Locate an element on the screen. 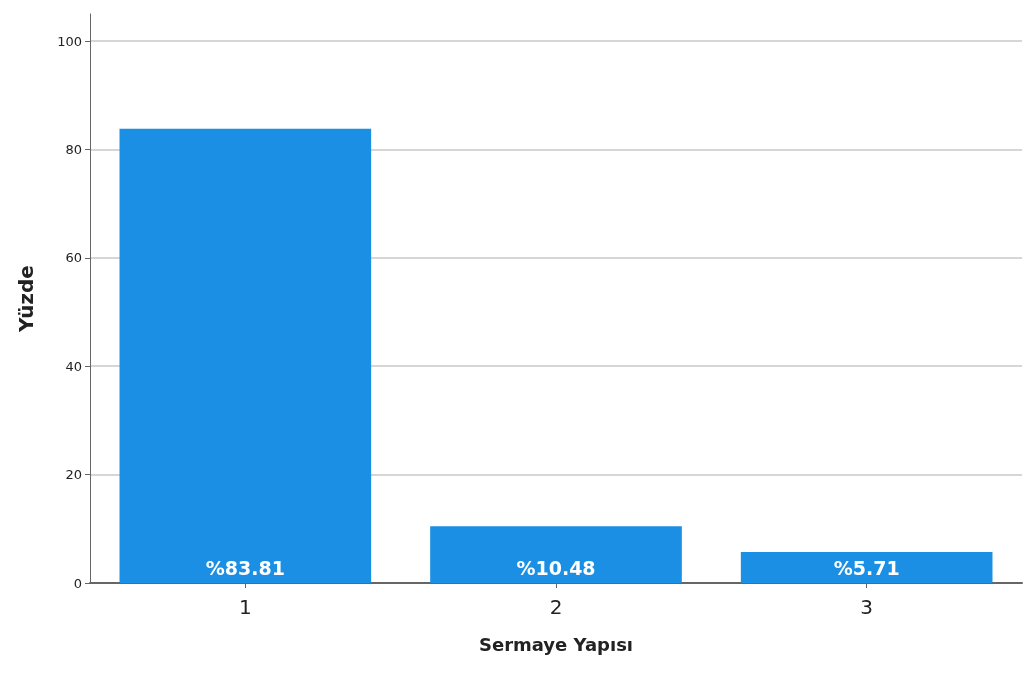 The image size is (1034, 675). x-tick-label: 2 is located at coordinates (556, 607).